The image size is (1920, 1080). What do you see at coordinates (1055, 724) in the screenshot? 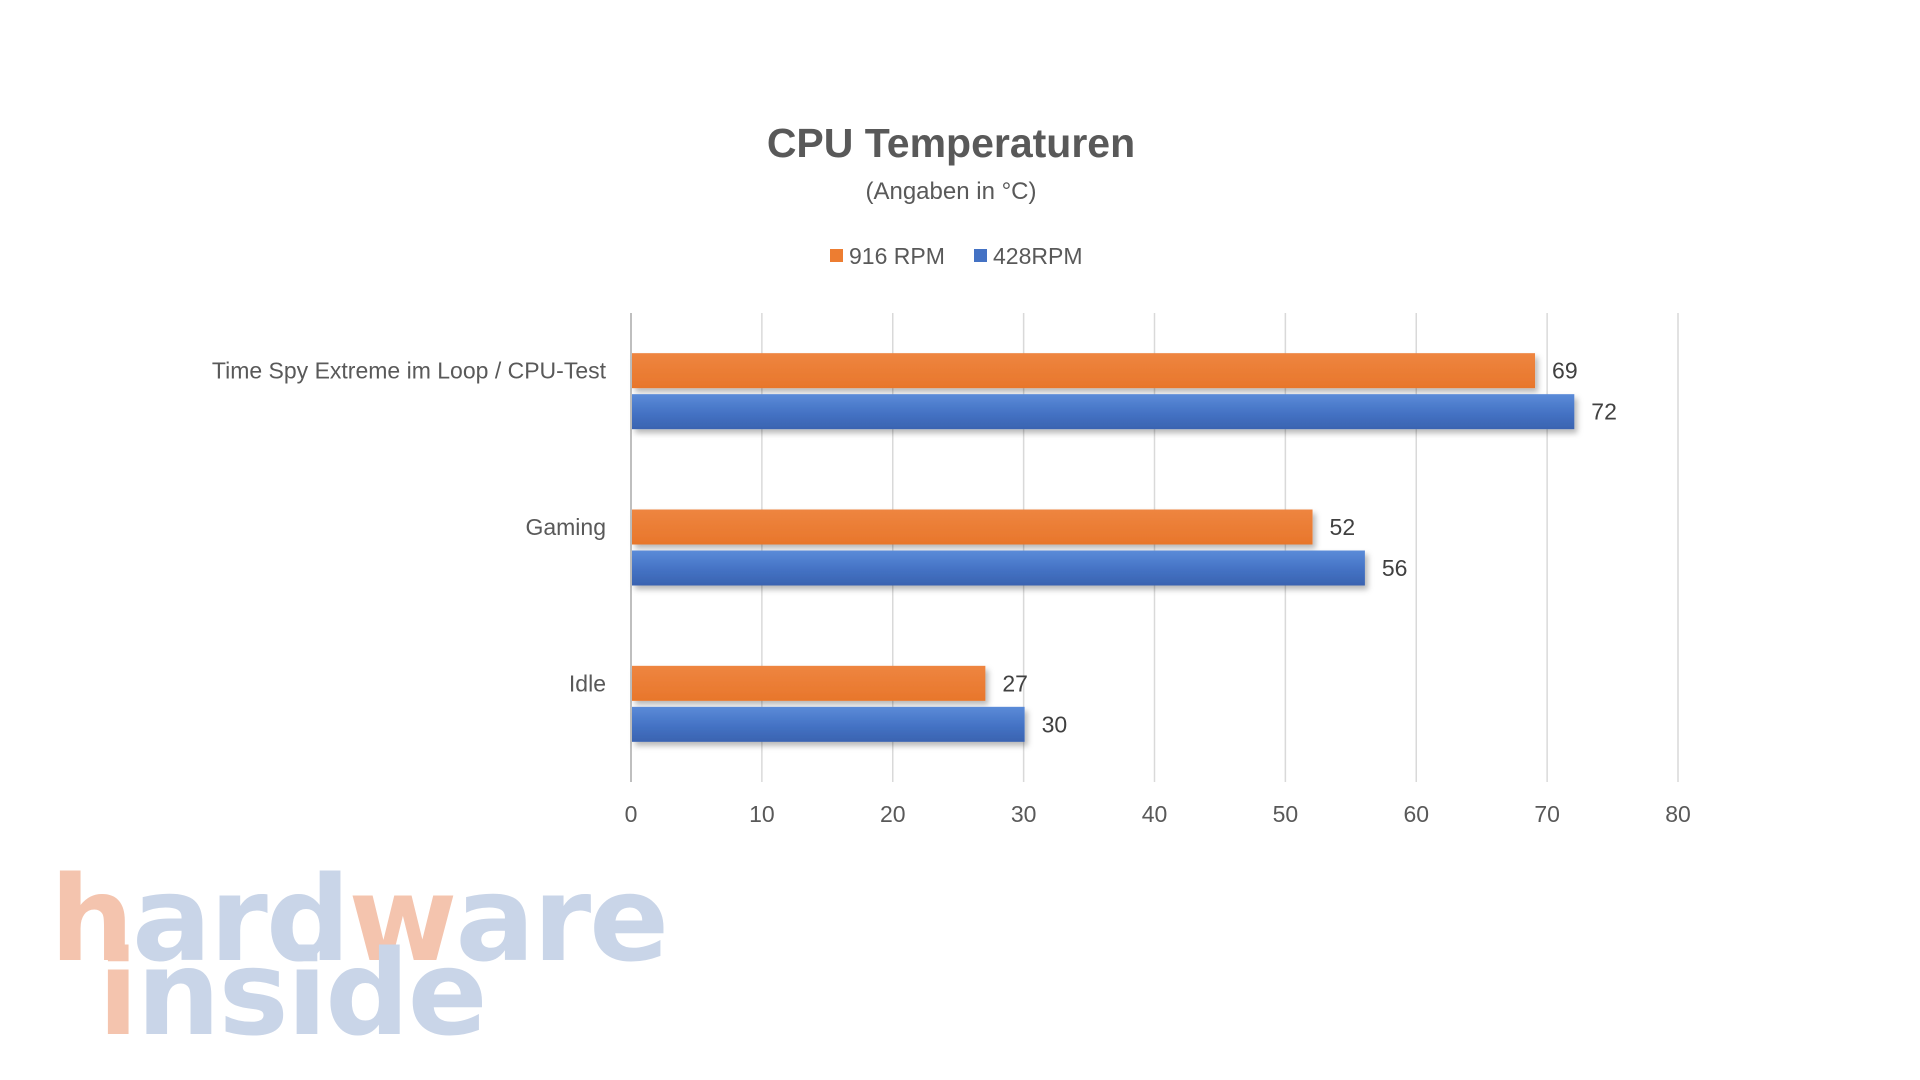
I see `data-label-2-1: 30` at bounding box center [1055, 724].